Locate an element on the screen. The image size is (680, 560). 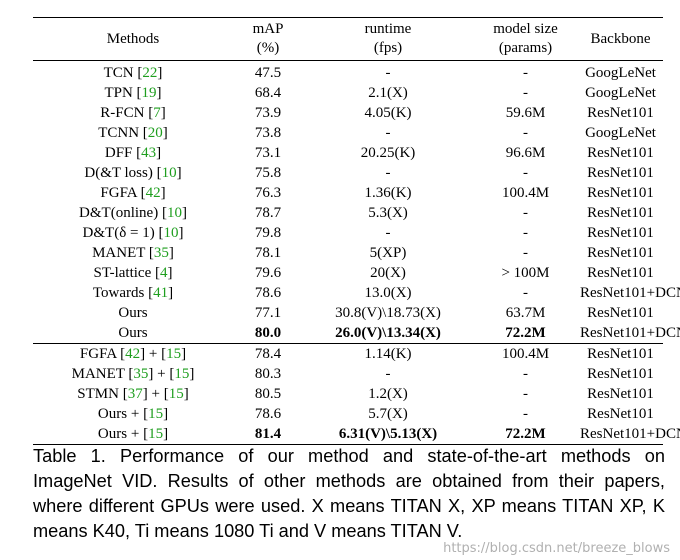
table-row: MANET [35] + [15] 80.3 - - ResNet101 is located at coordinates (348, 374).